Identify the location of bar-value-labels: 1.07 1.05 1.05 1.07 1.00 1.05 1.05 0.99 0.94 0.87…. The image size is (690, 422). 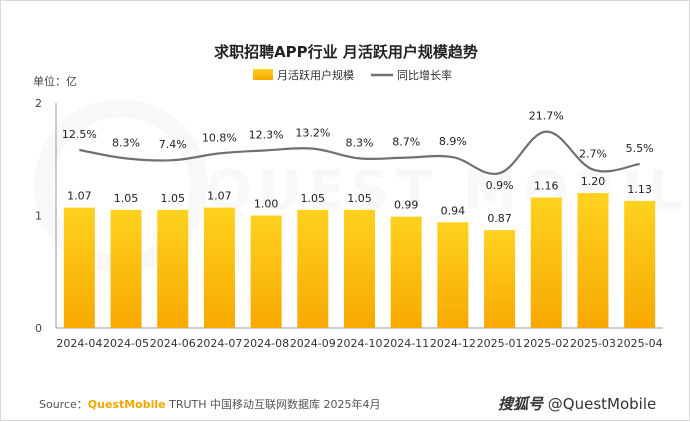
(359, 200).